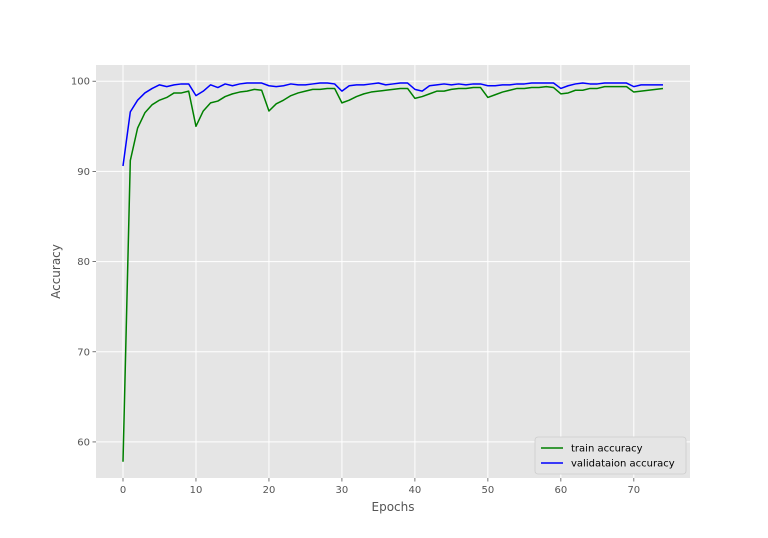 The image size is (768, 538). What do you see at coordinates (393, 507) in the screenshot?
I see `x-axis-label: Epochs` at bounding box center [393, 507].